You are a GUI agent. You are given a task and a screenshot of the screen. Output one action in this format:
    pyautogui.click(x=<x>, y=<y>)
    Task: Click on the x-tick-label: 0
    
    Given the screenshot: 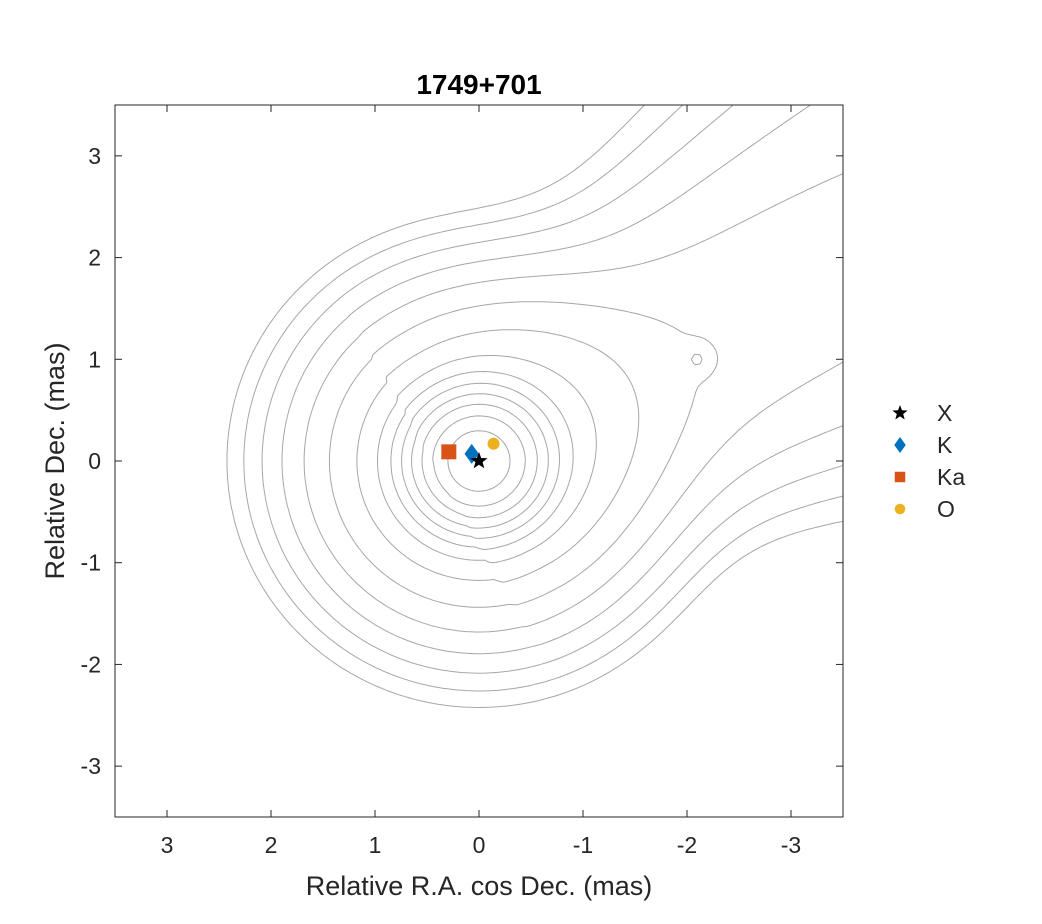 What is the action you would take?
    pyautogui.click(x=479, y=845)
    